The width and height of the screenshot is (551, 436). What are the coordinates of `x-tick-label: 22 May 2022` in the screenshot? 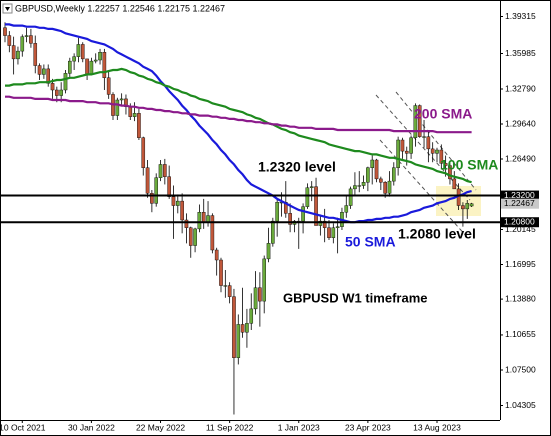 It's located at (160, 427).